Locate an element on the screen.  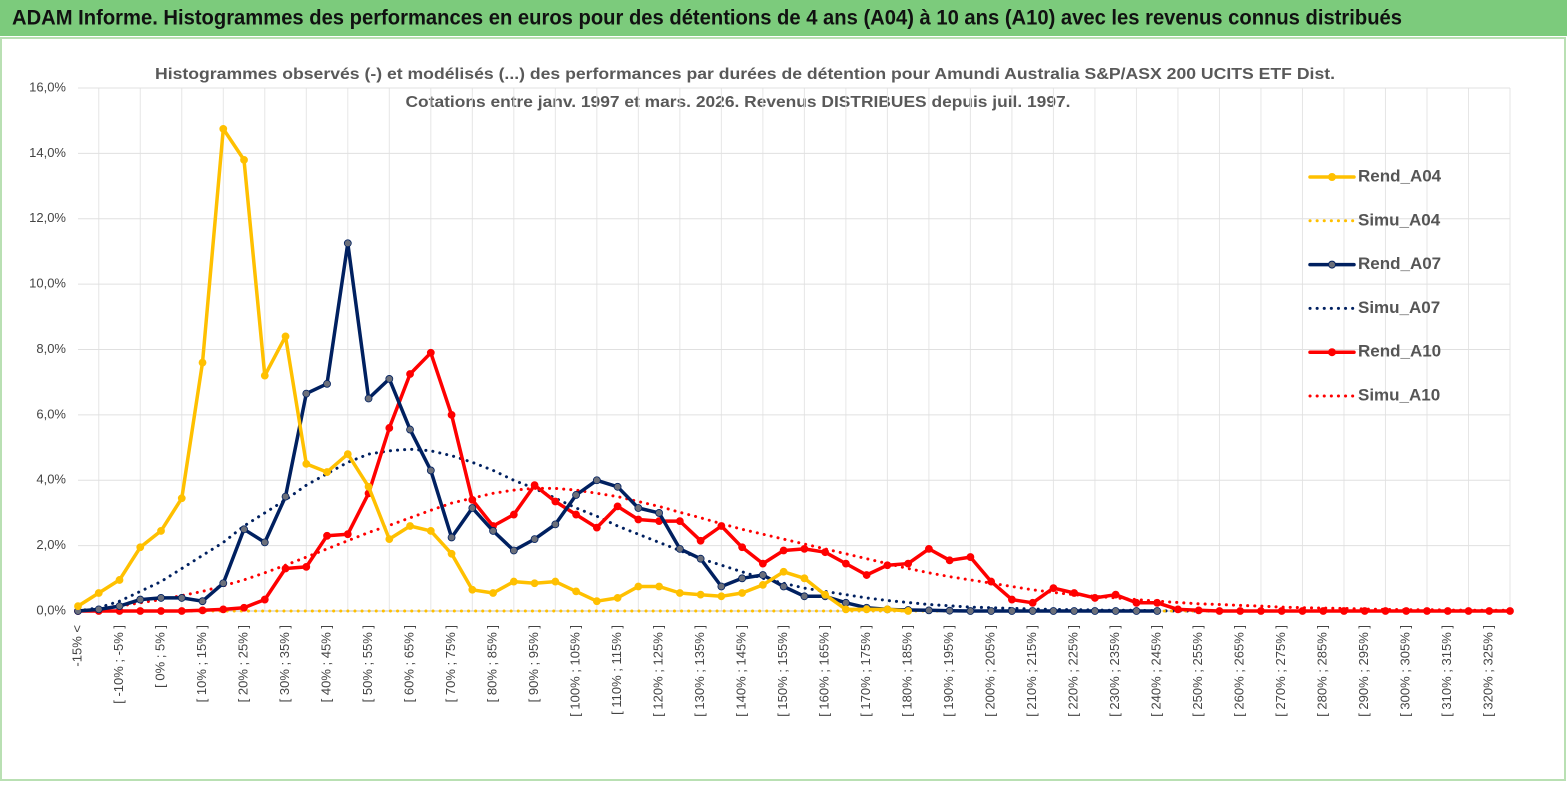
x-tick-label: [ 200% ; 205% ] is located at coordinates (990, 671).